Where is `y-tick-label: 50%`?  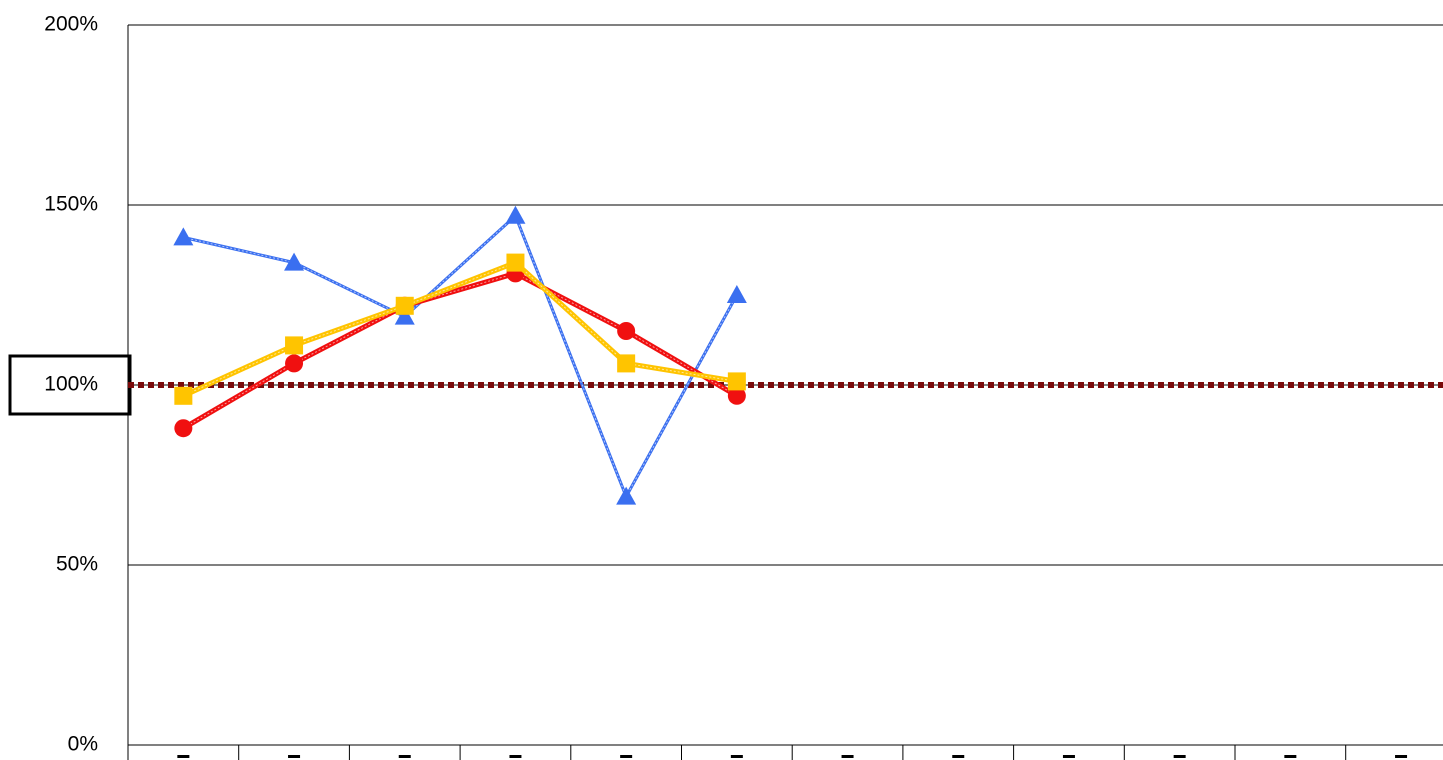 y-tick-label: 50% is located at coordinates (77, 564).